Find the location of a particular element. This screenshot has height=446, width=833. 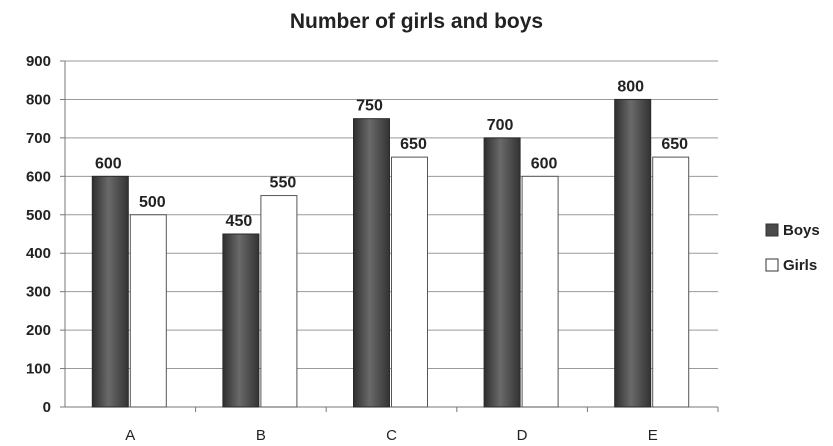

data-label: 750 is located at coordinates (369, 106).